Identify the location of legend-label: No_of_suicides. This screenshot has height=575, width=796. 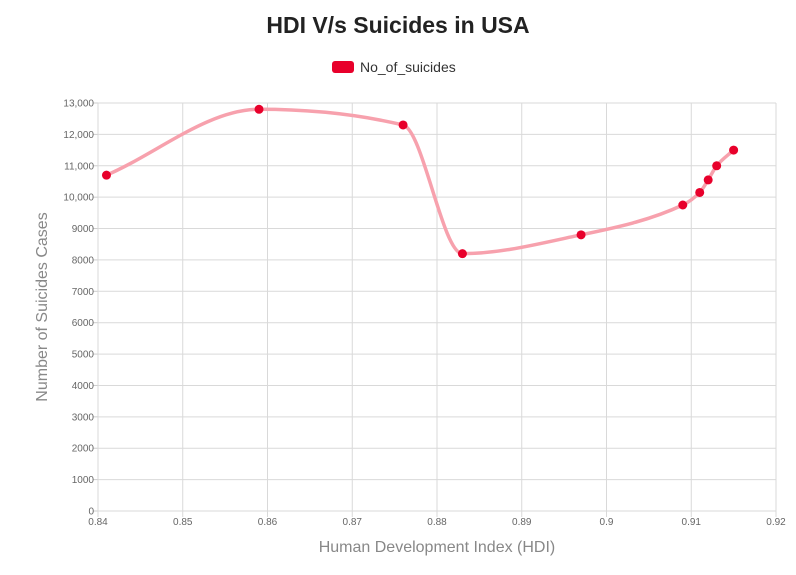
(408, 67).